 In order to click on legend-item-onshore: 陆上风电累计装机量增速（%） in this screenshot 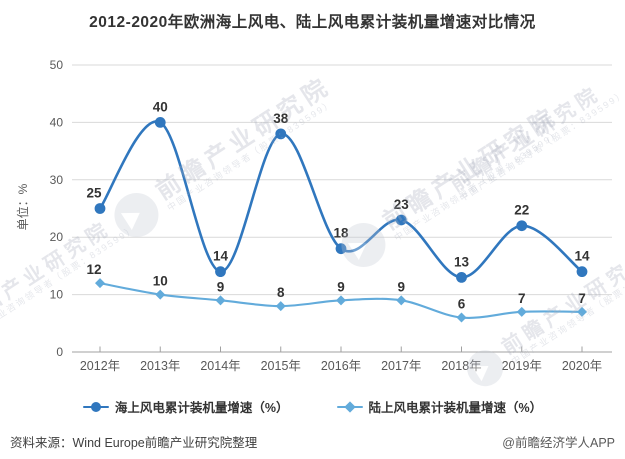, I will do `click(439, 406)`.